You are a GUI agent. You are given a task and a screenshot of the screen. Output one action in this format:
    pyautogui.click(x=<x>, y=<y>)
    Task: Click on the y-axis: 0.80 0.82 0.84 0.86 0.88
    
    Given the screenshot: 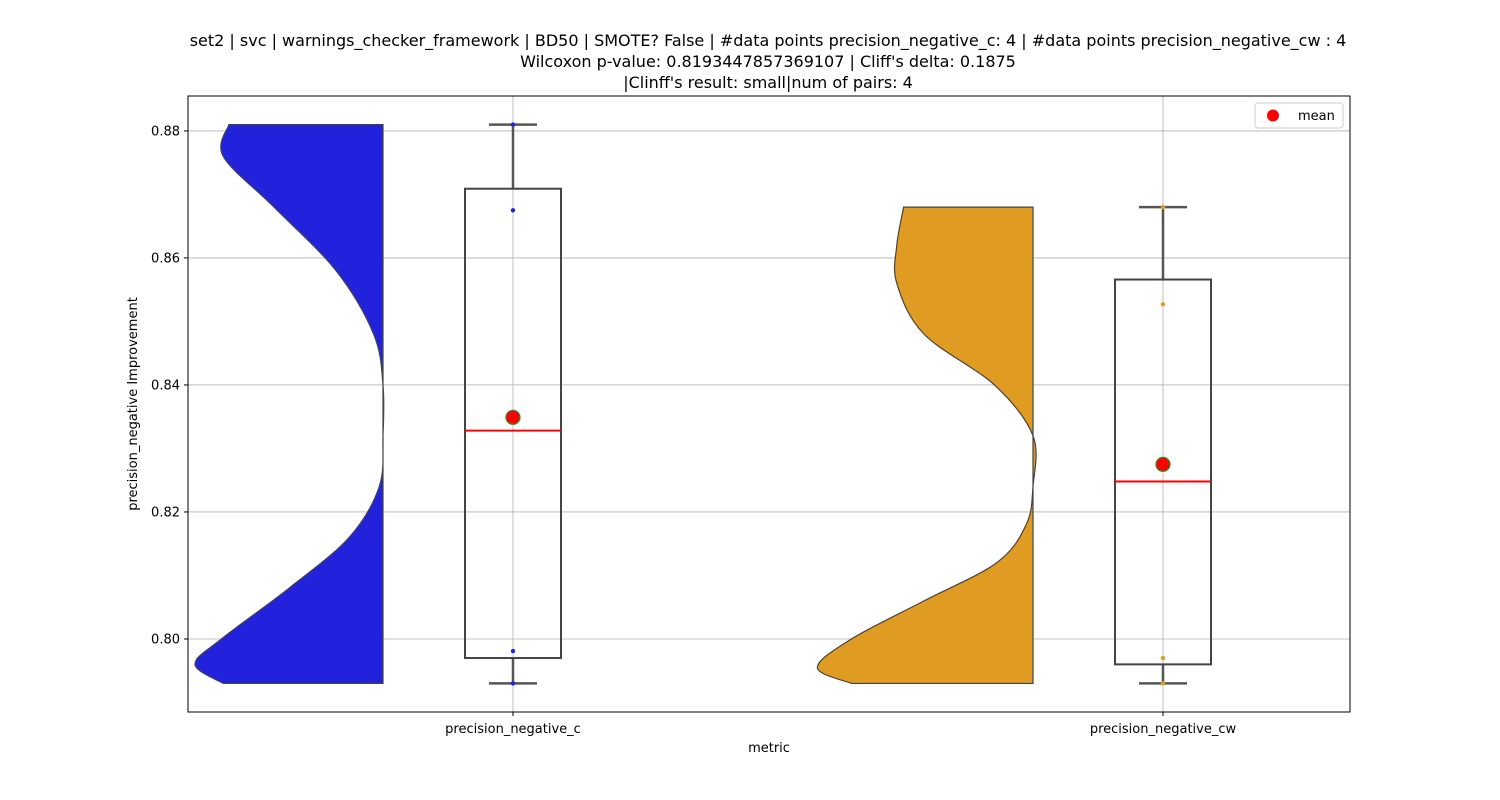 What is the action you would take?
    pyautogui.click(x=169, y=385)
    